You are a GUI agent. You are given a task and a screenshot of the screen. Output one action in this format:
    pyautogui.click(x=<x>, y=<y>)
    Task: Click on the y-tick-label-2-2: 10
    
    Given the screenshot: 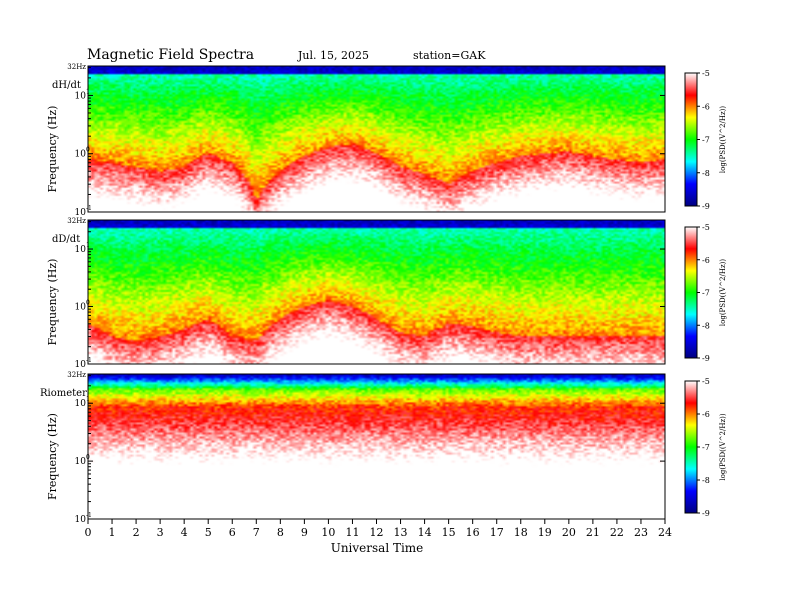 What is the action you would take?
    pyautogui.click(x=81, y=462)
    